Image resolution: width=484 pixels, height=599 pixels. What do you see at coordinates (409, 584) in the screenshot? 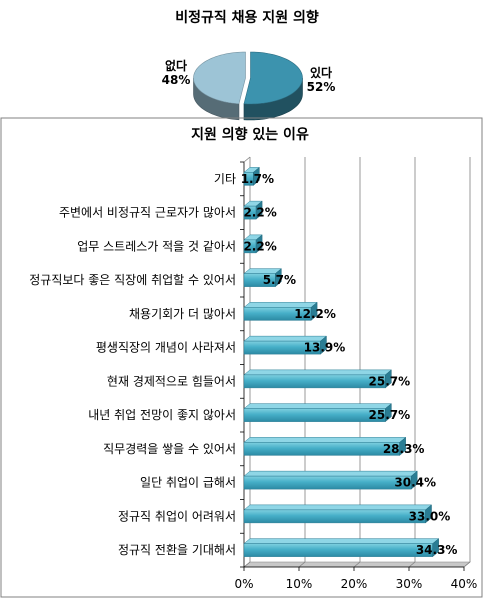
I see `x-tick-label: 30%` at bounding box center [409, 584].